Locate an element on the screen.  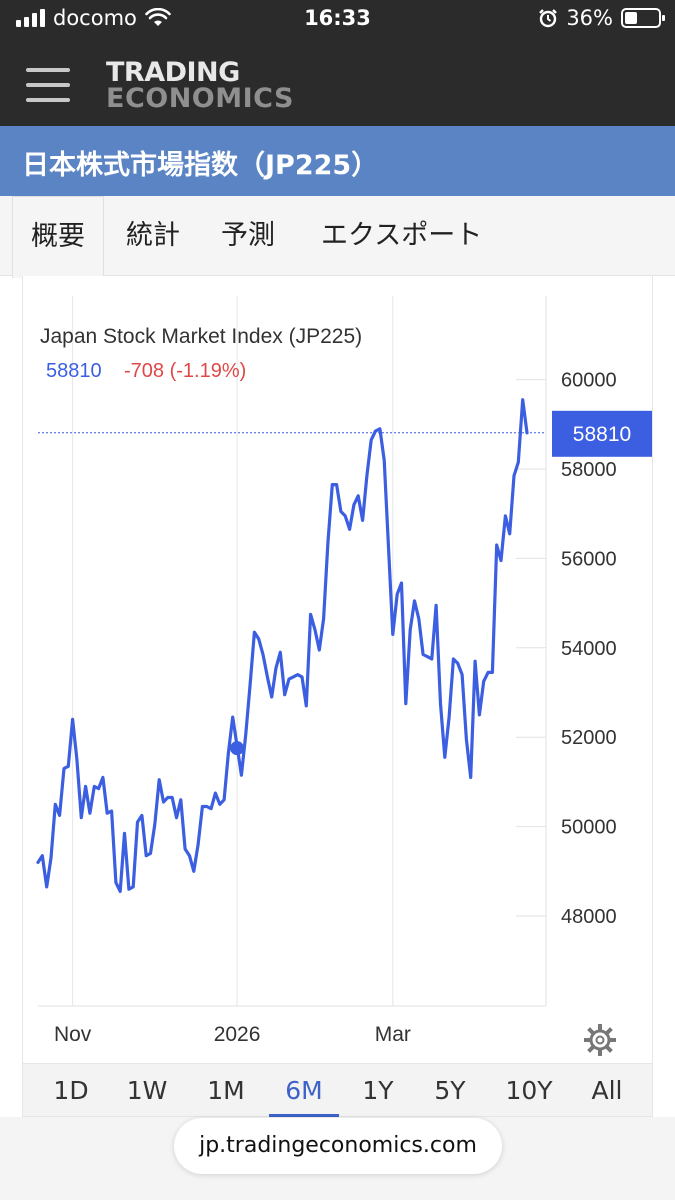
x-axis: Nov 2026 Mar is located at coordinates (232, 1034).